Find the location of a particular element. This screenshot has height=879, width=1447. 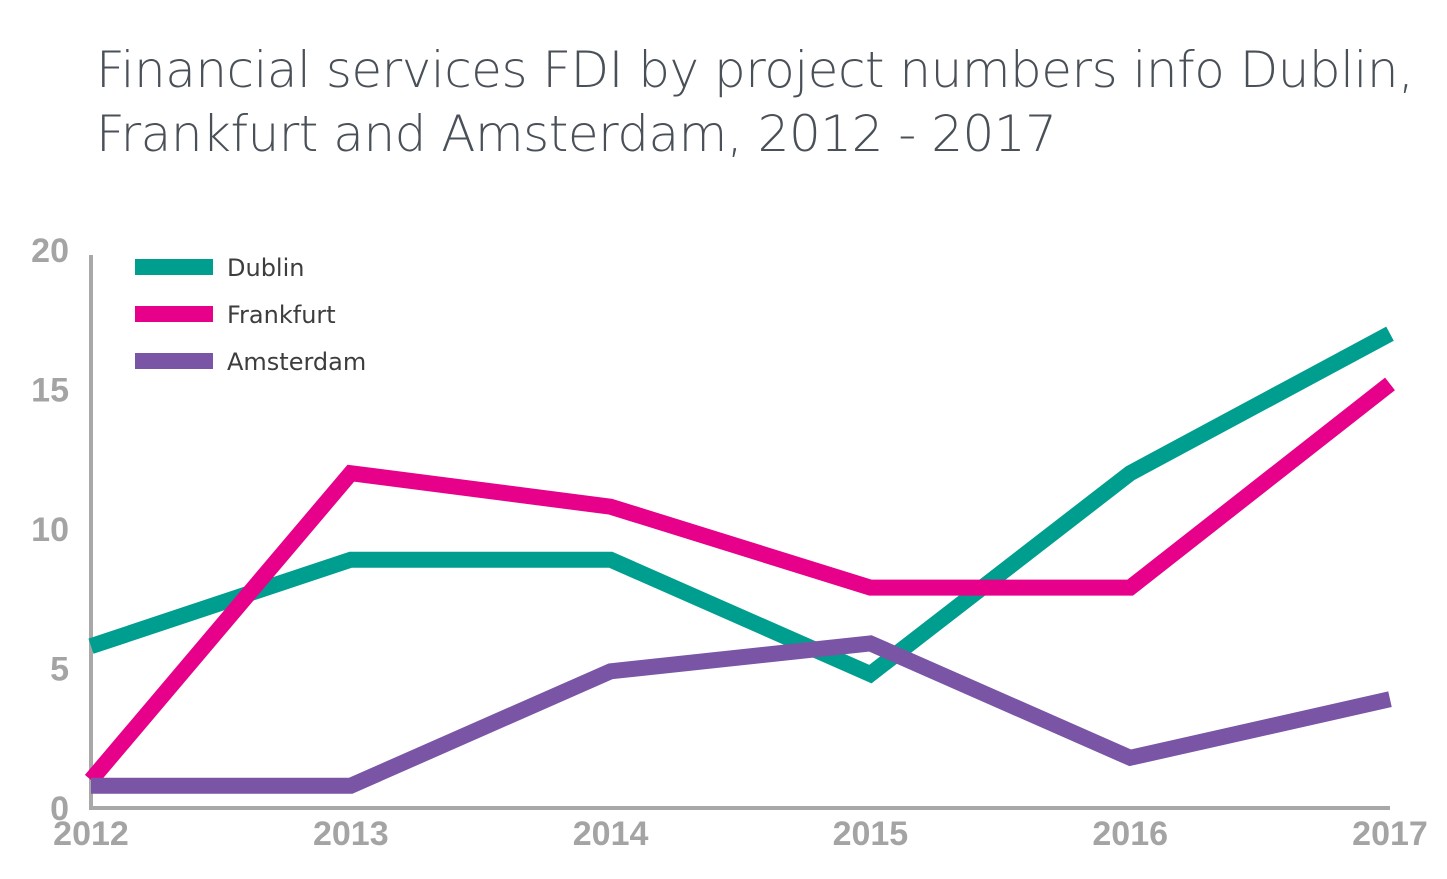

x-tick-label-2015: 2015 is located at coordinates (871, 834).